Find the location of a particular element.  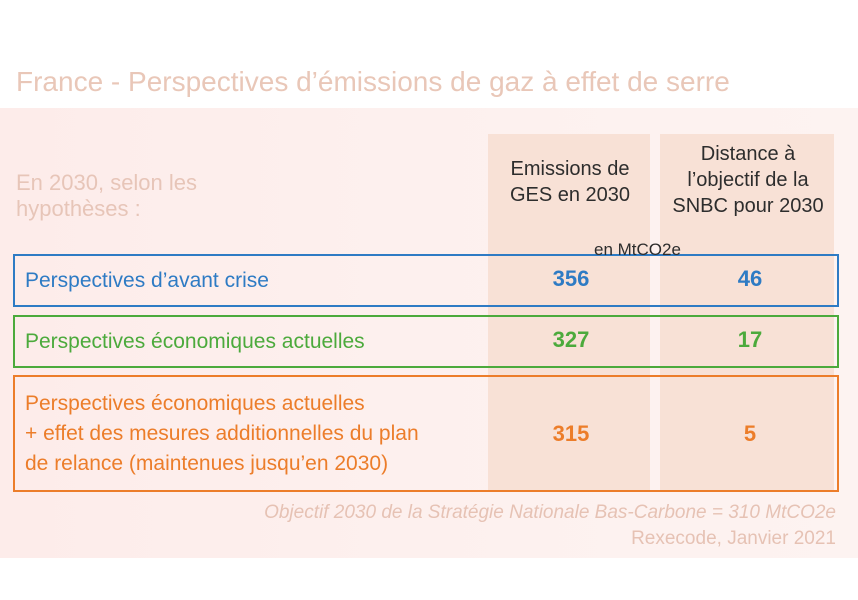

distance-value: 17 is located at coordinates (750, 339).